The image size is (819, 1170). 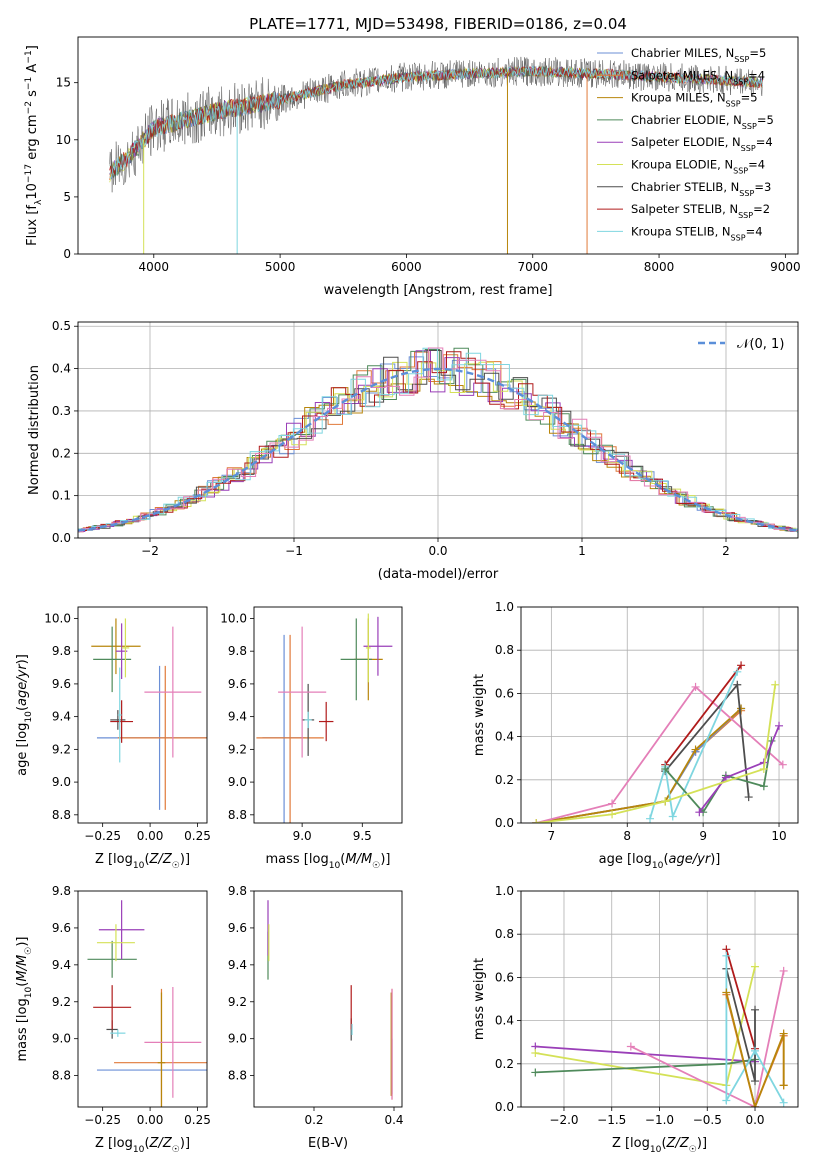 What do you see at coordinates (34, 430) in the screenshot?
I see `y-axis-label: Normed distribution` at bounding box center [34, 430].